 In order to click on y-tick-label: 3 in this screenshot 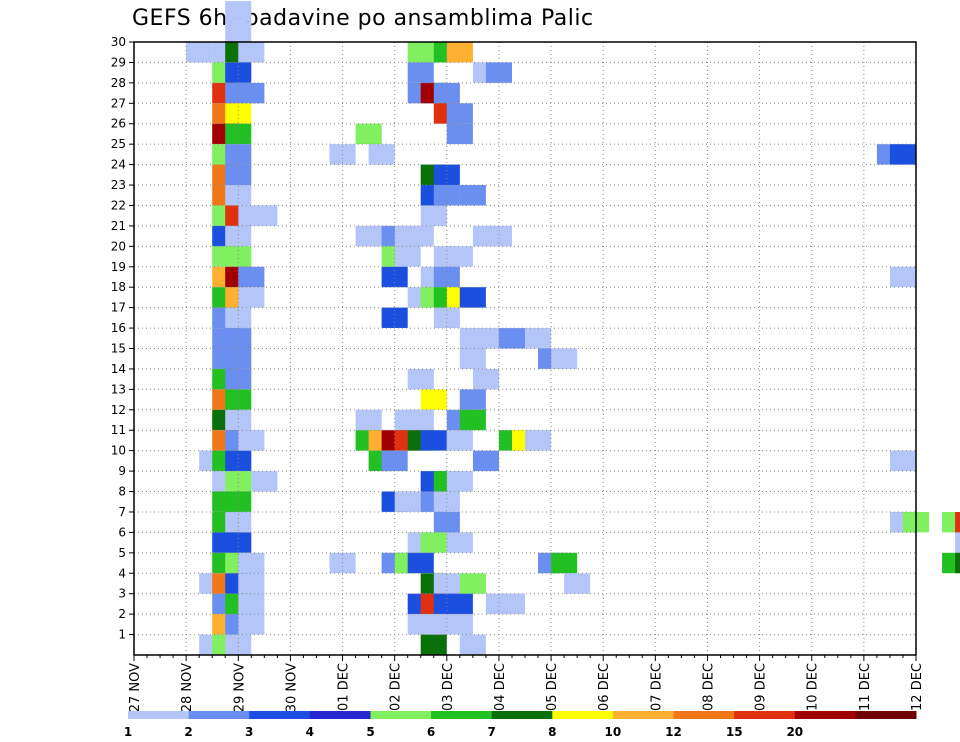, I will do `click(122, 594)`.